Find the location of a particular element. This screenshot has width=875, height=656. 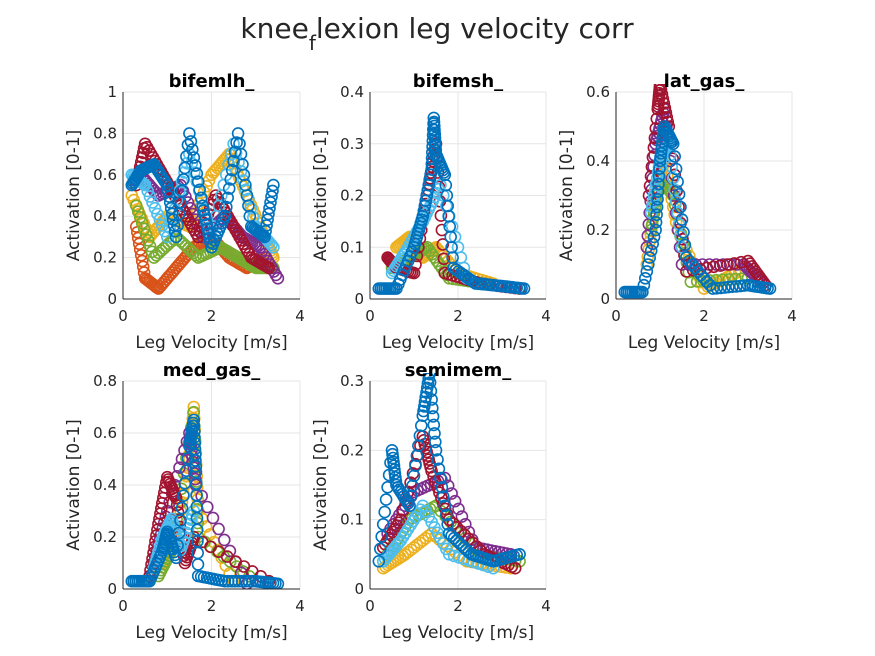

subplot-title: semimem_ is located at coordinates (458, 370).